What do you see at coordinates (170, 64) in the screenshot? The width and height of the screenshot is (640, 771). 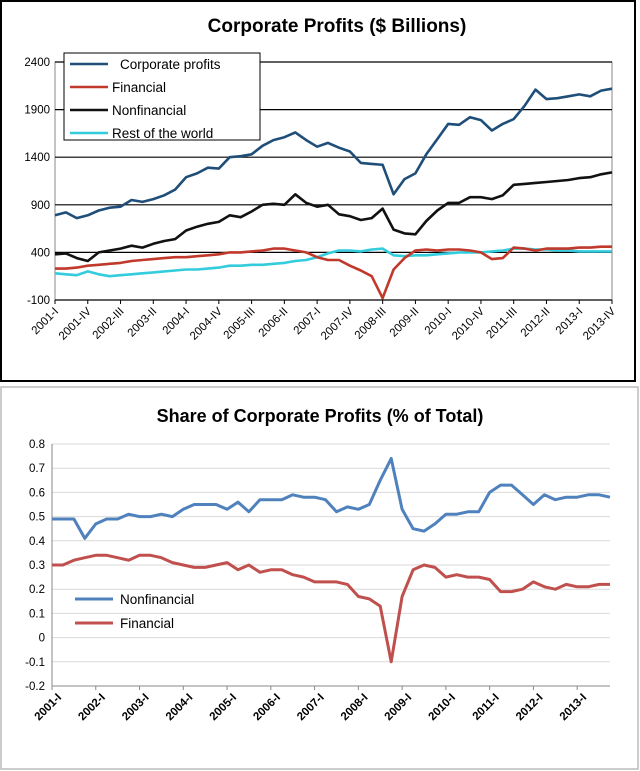 I see `legend-label: Corporate profits` at bounding box center [170, 64].